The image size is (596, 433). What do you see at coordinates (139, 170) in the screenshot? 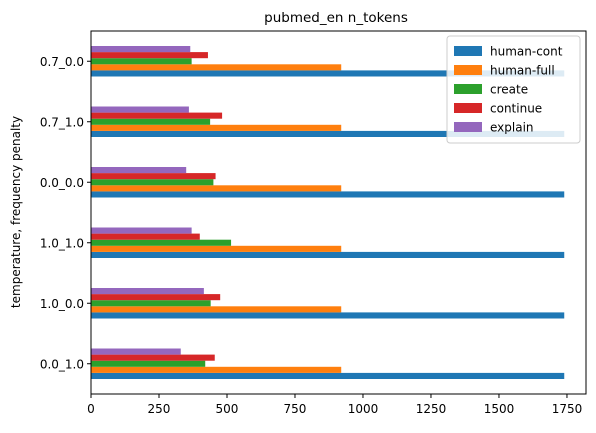
I see `bar-explain-0.0_0.0` at bounding box center [139, 170].